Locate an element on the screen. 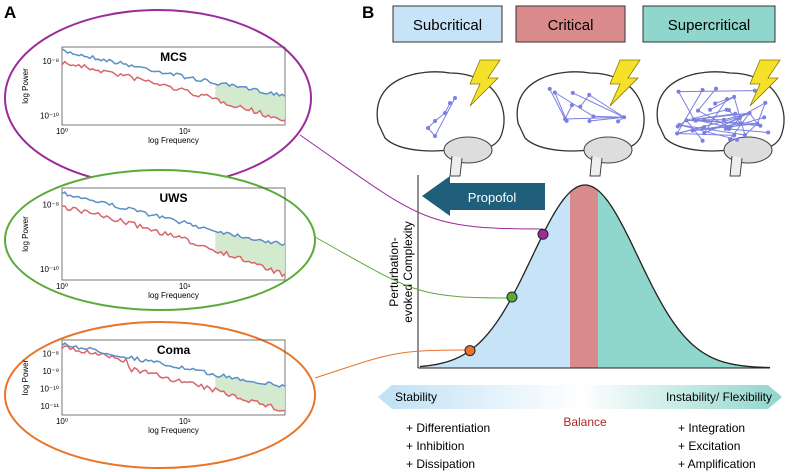 The width and height of the screenshot is (800, 472). brainstem is located at coordinates (596, 166).